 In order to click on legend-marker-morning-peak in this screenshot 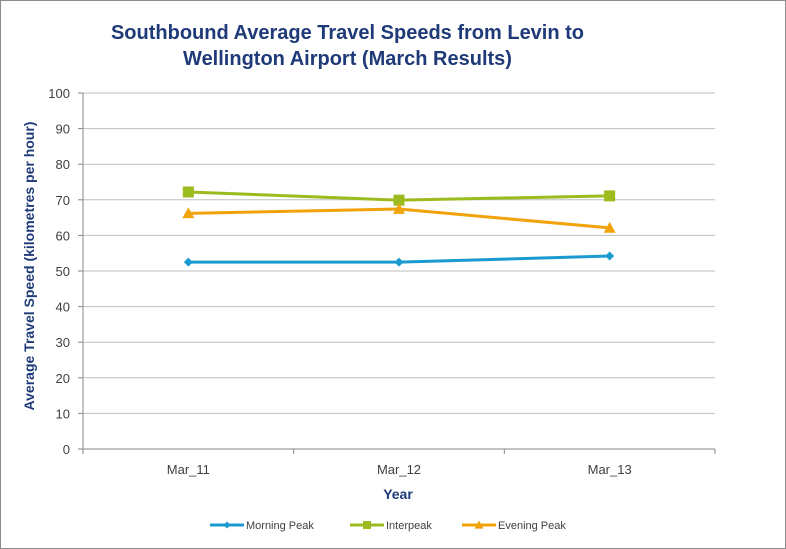, I will do `click(227, 525)`.